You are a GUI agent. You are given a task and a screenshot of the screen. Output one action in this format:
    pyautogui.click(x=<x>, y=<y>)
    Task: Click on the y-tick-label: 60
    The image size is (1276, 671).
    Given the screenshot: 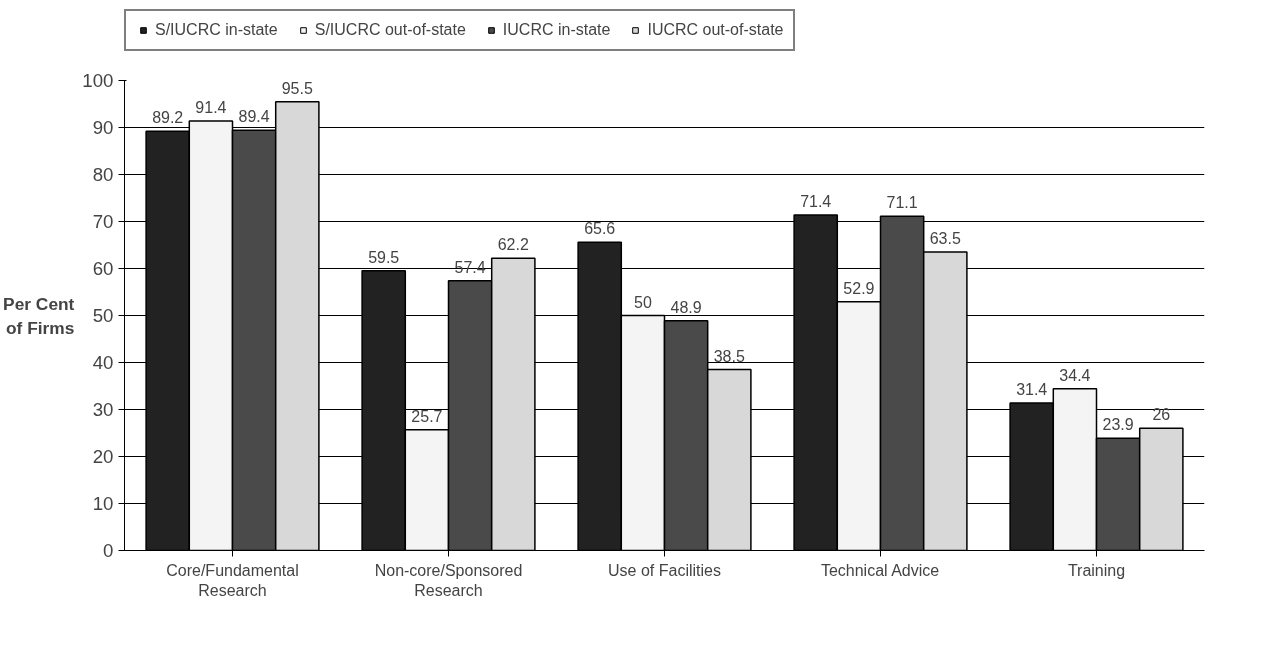 What is the action you would take?
    pyautogui.click(x=103, y=268)
    